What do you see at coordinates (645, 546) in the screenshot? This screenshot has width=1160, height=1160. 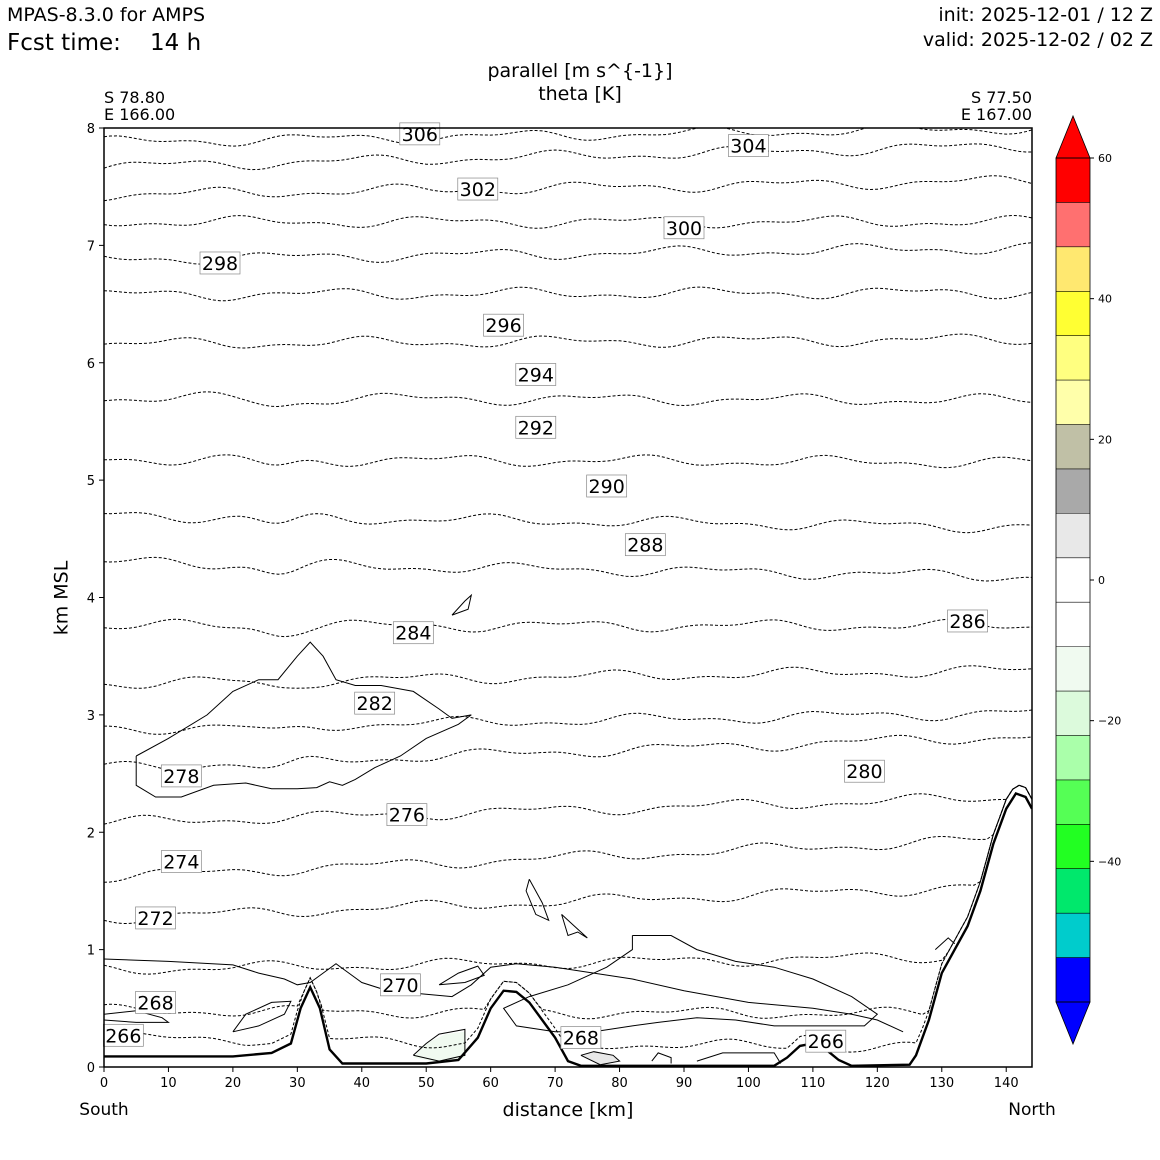 I see `theta-label: 288` at bounding box center [645, 546].